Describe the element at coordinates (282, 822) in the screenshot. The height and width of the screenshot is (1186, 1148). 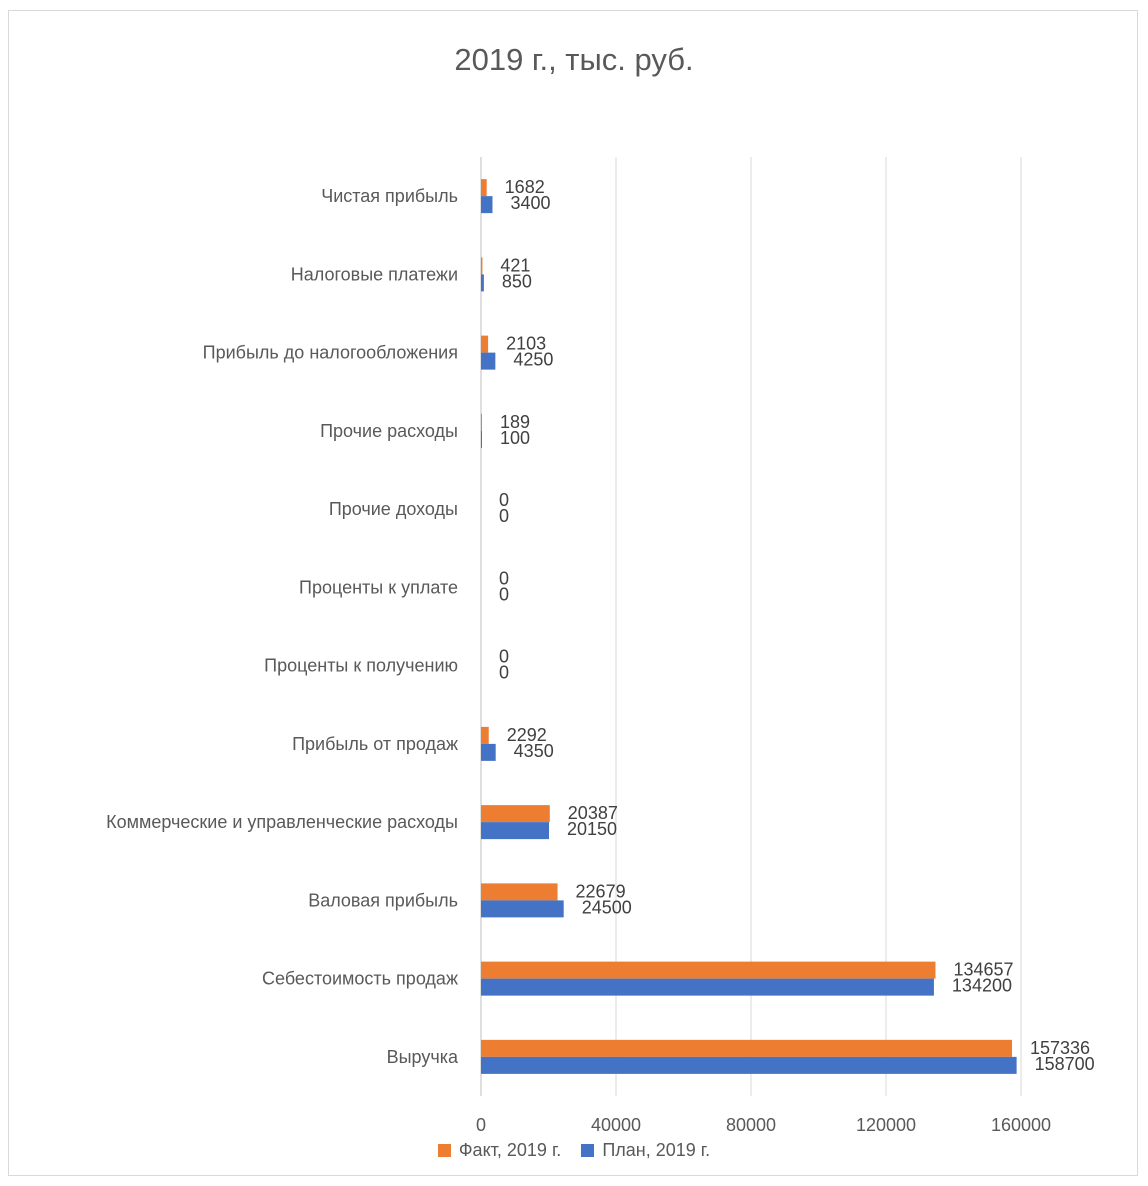
I see `category-label: Коммерческие и управленческие расходы` at that location.